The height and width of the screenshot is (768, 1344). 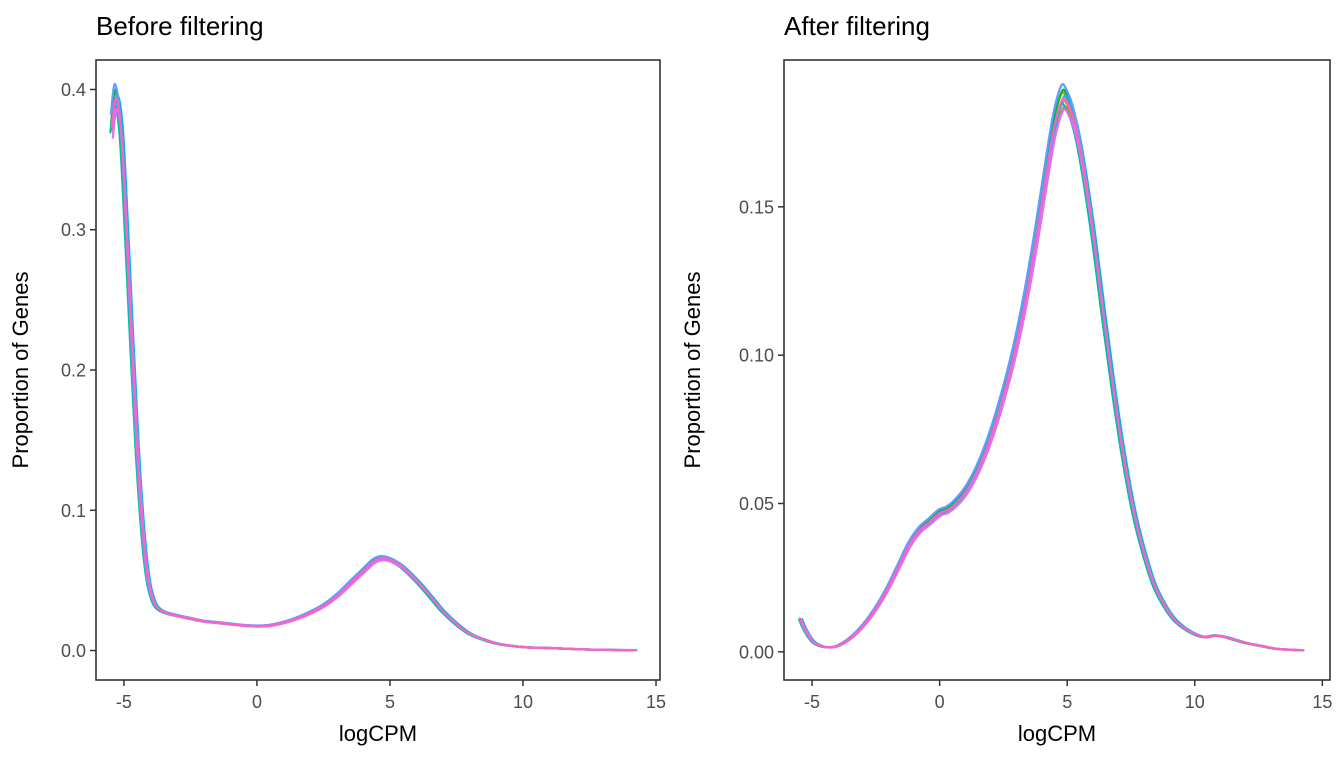 What do you see at coordinates (756, 207) in the screenshot?
I see `y-tick-label: 0.15` at bounding box center [756, 207].